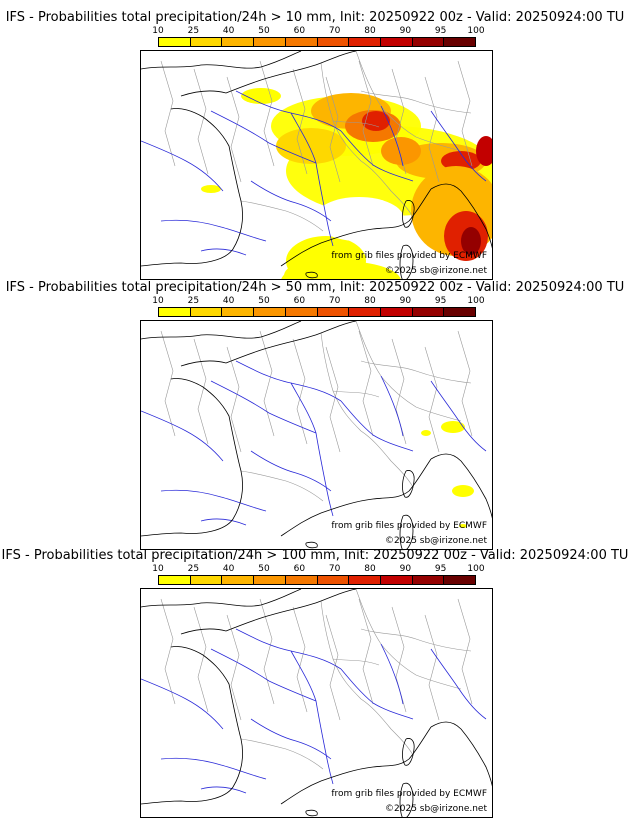 The height and width of the screenshot is (828, 630). I want to click on colorbar-tick-label: 95, so click(440, 301).